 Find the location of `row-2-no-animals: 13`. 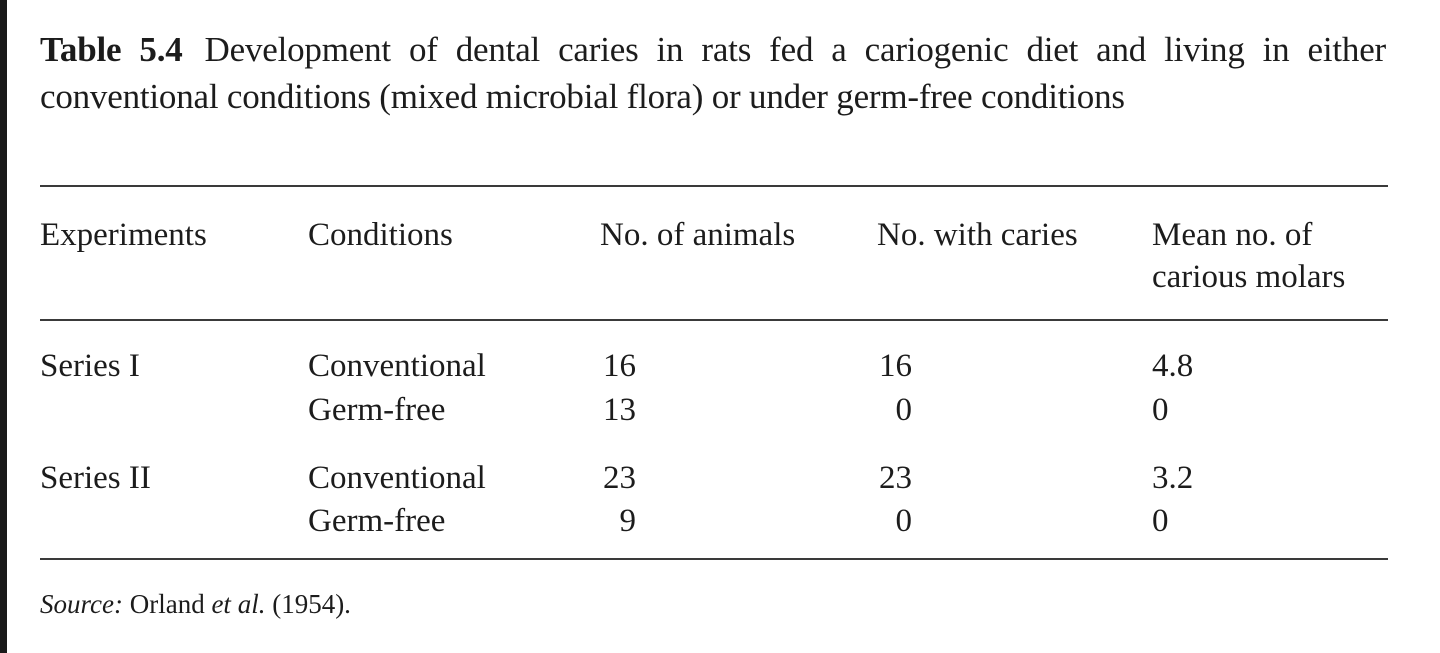

row-2-no-animals: 13 is located at coordinates (619, 410).